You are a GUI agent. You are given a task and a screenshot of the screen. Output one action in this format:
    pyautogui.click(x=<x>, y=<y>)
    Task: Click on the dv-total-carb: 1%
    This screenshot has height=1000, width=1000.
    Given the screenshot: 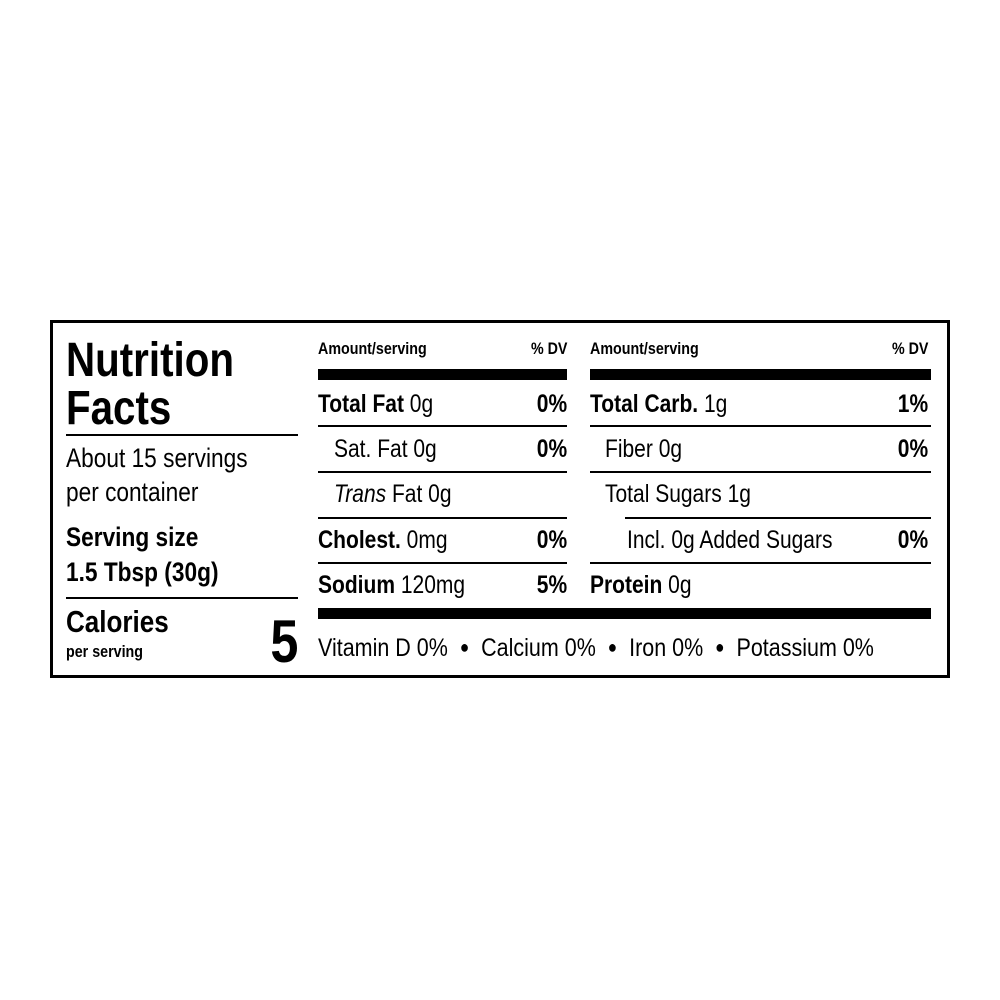 What is the action you would take?
    pyautogui.click(x=912, y=404)
    